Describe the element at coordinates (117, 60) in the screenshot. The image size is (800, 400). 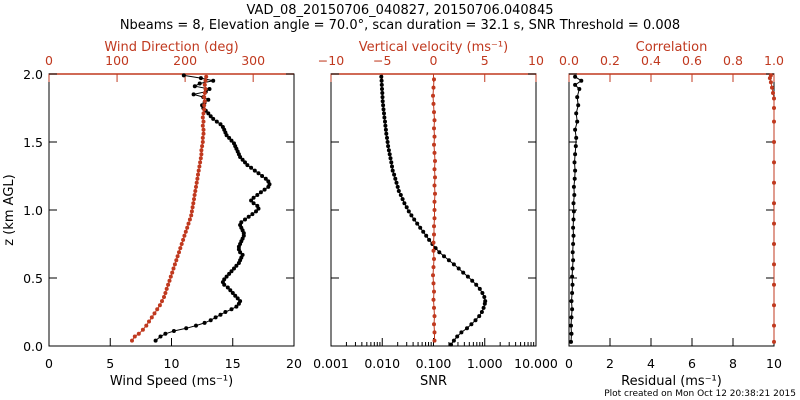
I see `wind-top-tick-label: 100` at that location.